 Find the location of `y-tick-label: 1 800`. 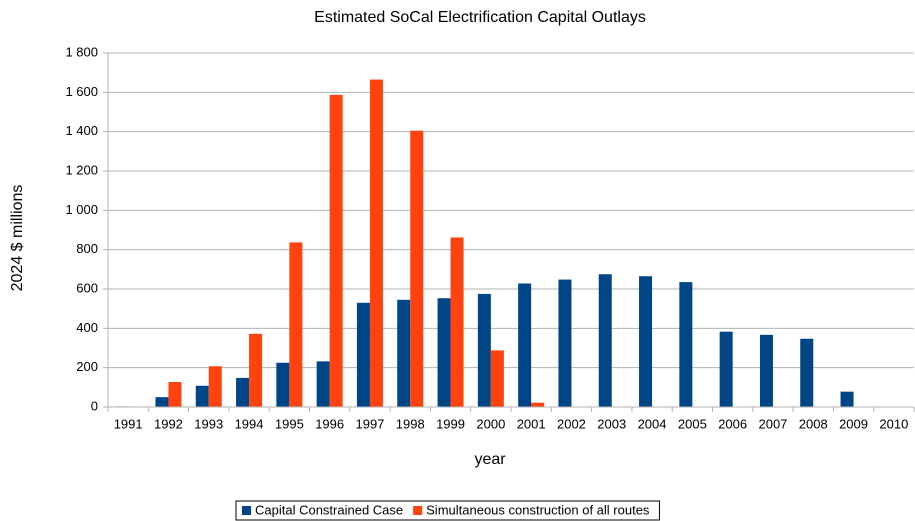

y-tick-label: 1 800 is located at coordinates (81, 51).